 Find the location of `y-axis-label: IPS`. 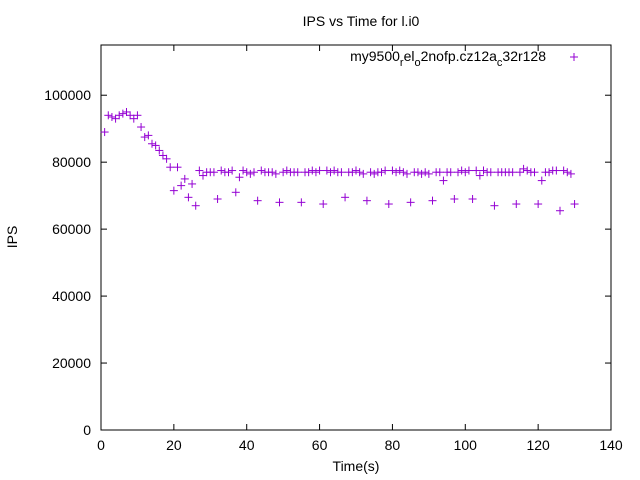

y-axis-label: IPS is located at coordinates (12, 237).